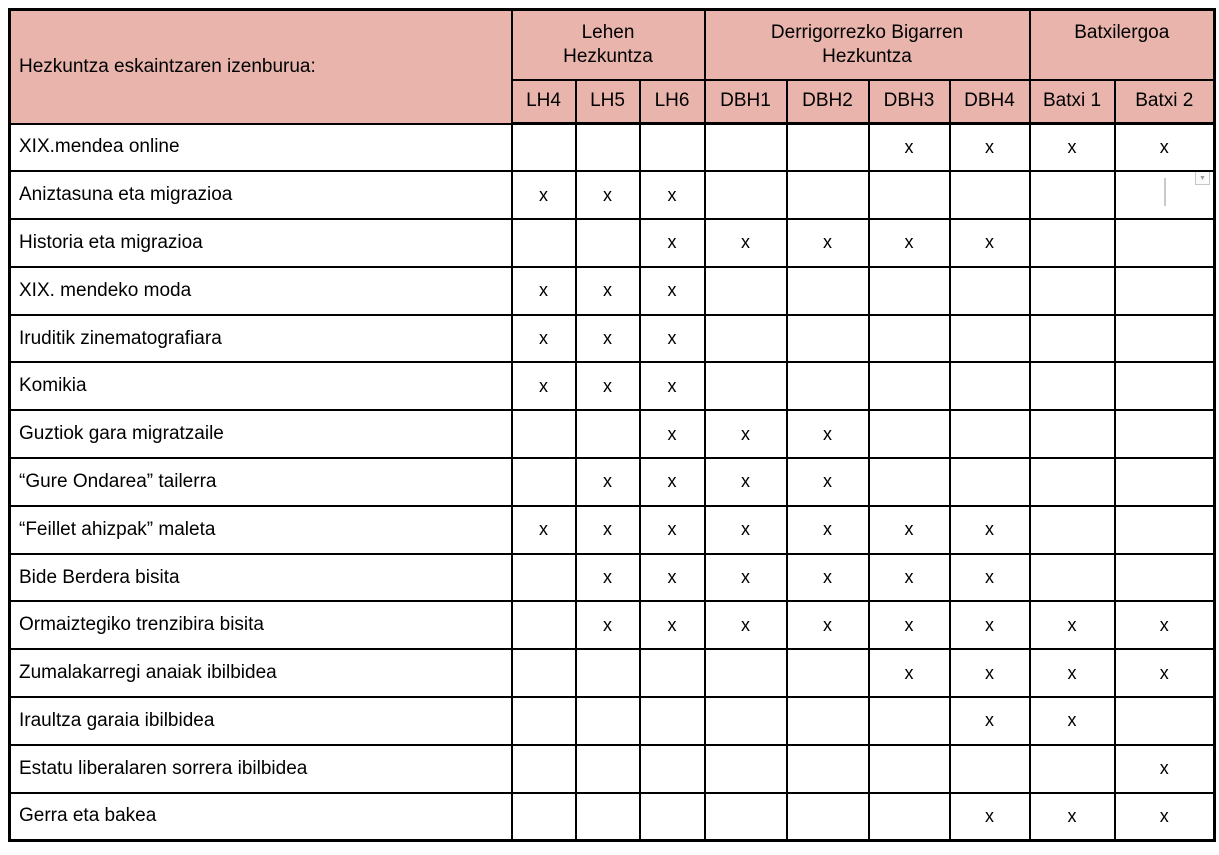 The image size is (1219, 855). Describe the element at coordinates (608, 56) in the screenshot. I see `group-label-line: Hezkuntza` at that location.